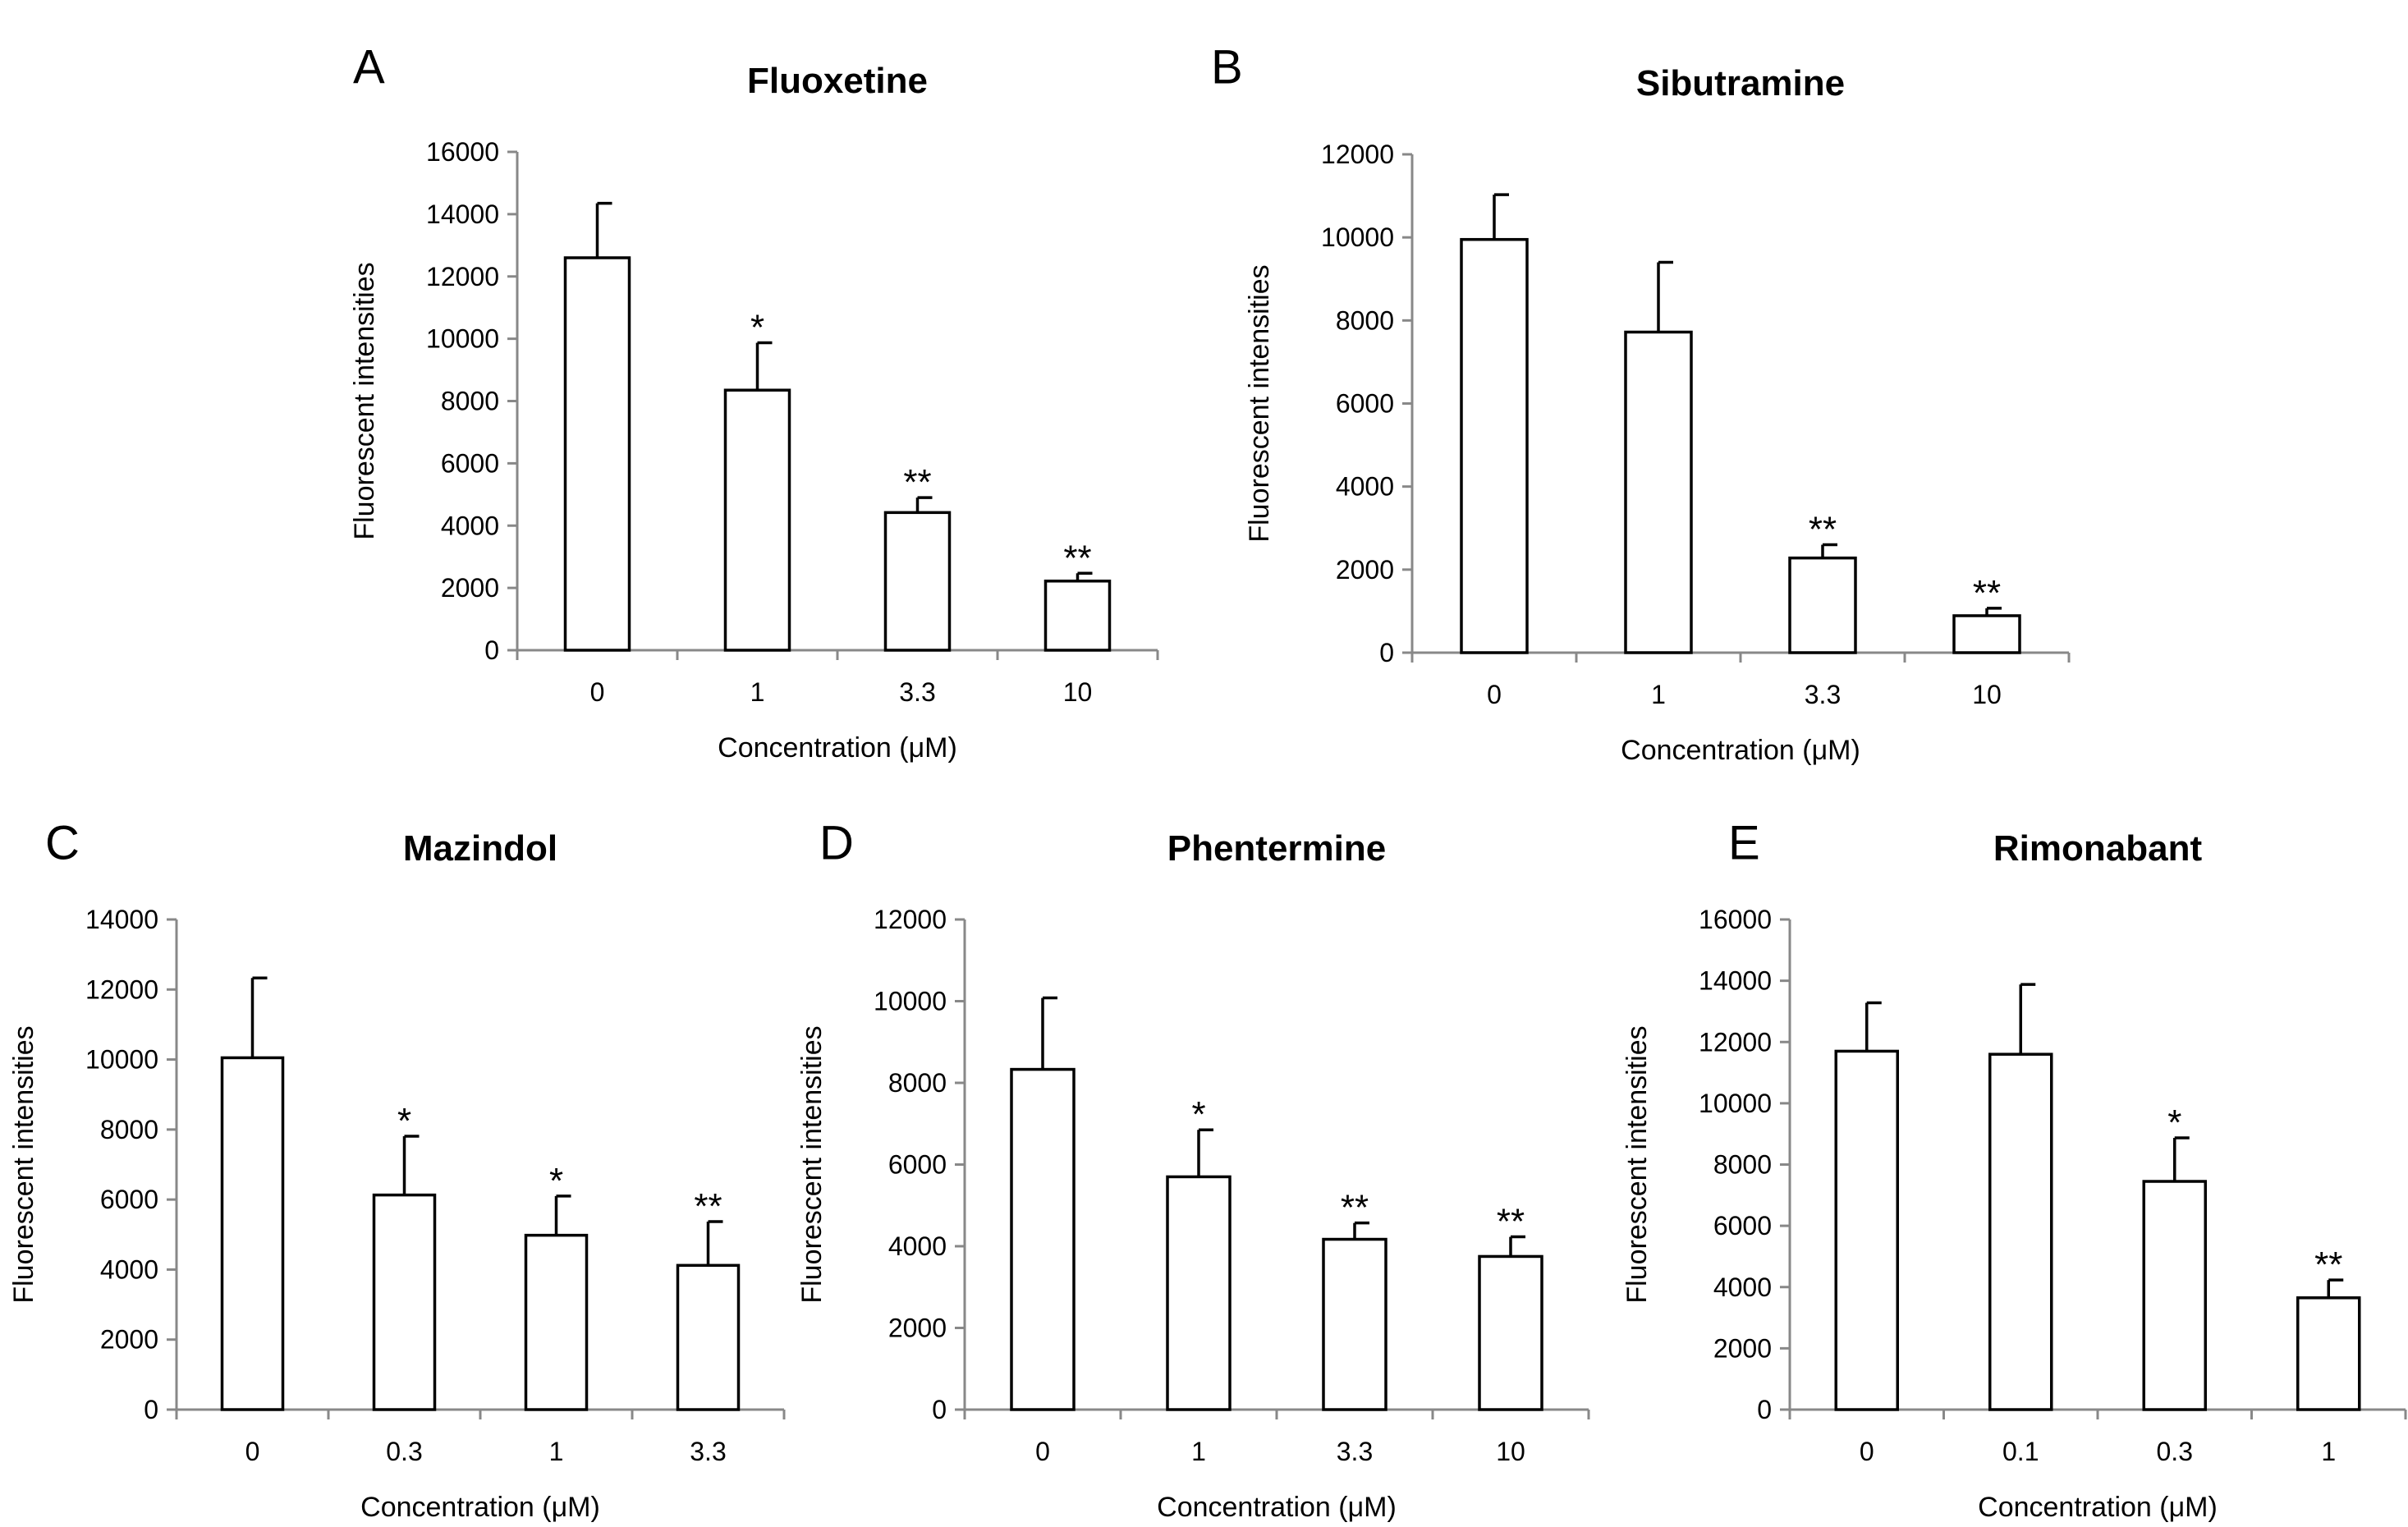  I want to click on x-tick-label: 0.3, so click(2175, 1451).